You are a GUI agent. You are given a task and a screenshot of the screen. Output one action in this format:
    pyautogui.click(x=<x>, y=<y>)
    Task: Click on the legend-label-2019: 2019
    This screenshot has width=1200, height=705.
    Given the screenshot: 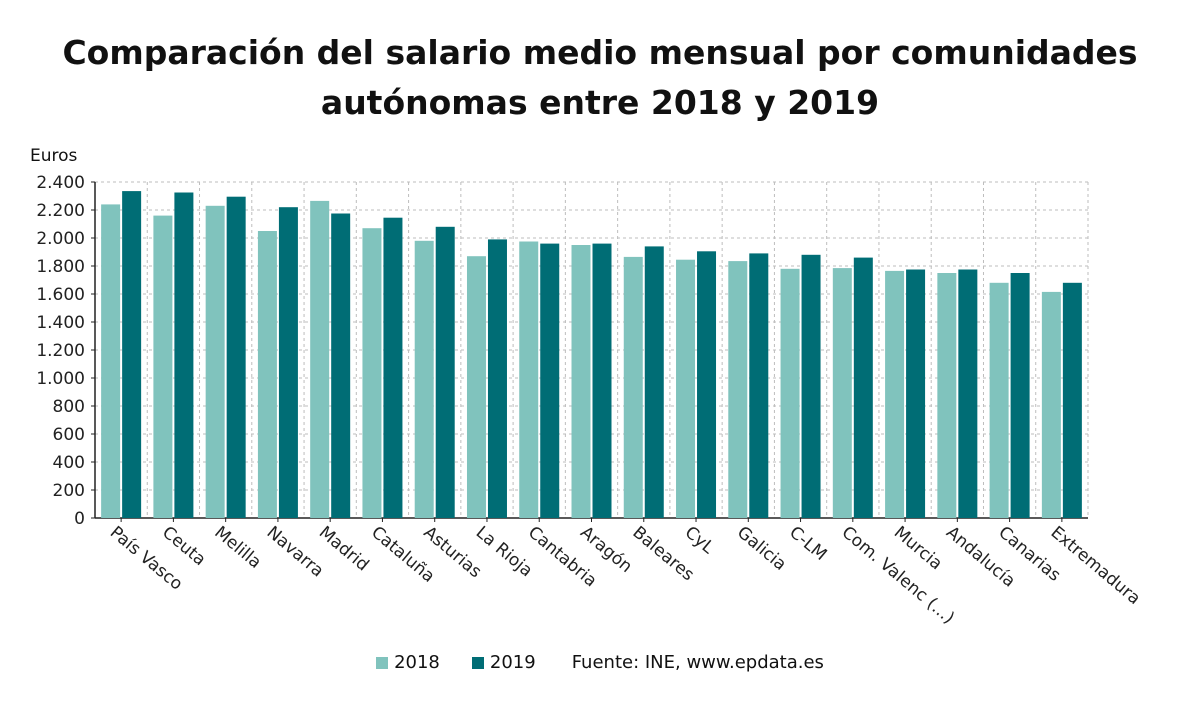 What is the action you would take?
    pyautogui.click(x=512, y=662)
    